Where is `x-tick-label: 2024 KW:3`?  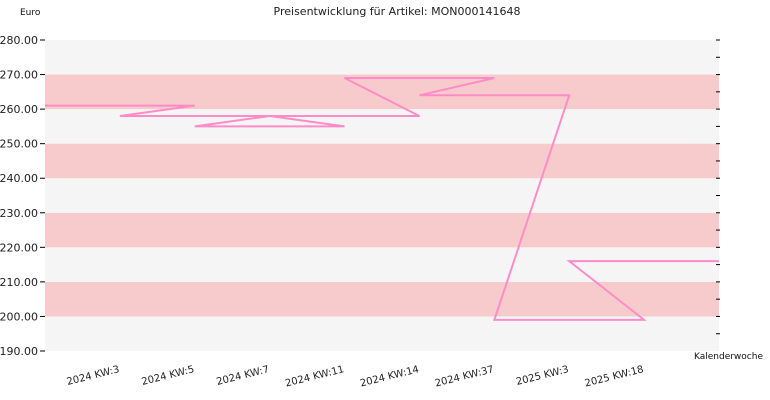 x-tick-label: 2024 KW:3 is located at coordinates (93, 376).